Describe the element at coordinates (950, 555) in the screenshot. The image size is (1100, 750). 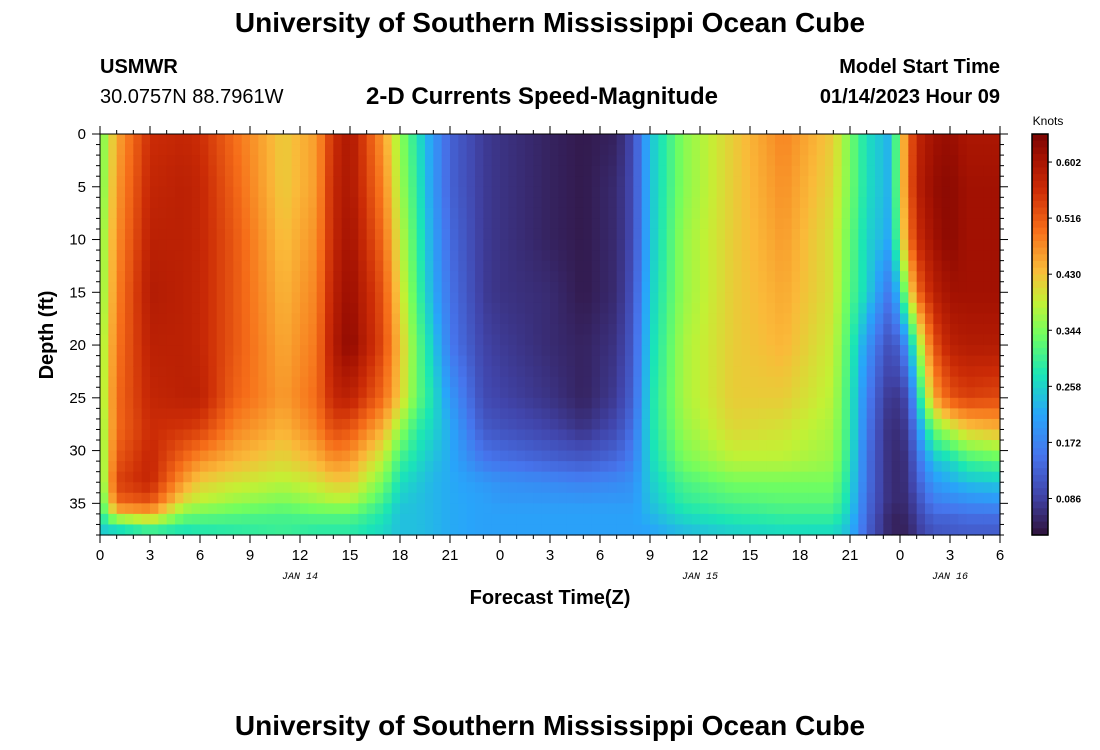
I see `x-tick-label: 3` at that location.